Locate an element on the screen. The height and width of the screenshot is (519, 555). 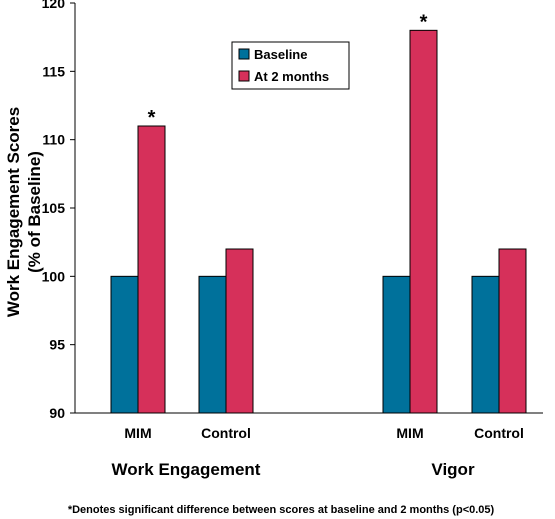
y-tick-label: 95 is located at coordinates (57, 345).